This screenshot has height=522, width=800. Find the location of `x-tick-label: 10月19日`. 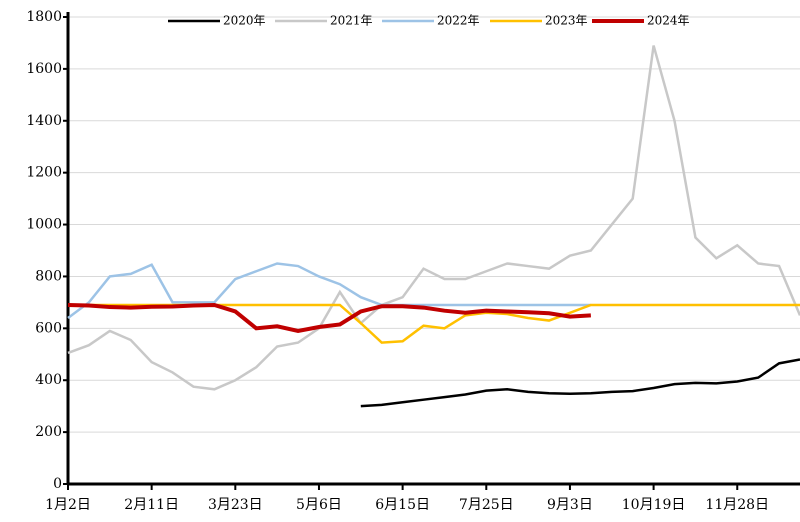

x-tick-label: 10月19日 is located at coordinates (654, 505).